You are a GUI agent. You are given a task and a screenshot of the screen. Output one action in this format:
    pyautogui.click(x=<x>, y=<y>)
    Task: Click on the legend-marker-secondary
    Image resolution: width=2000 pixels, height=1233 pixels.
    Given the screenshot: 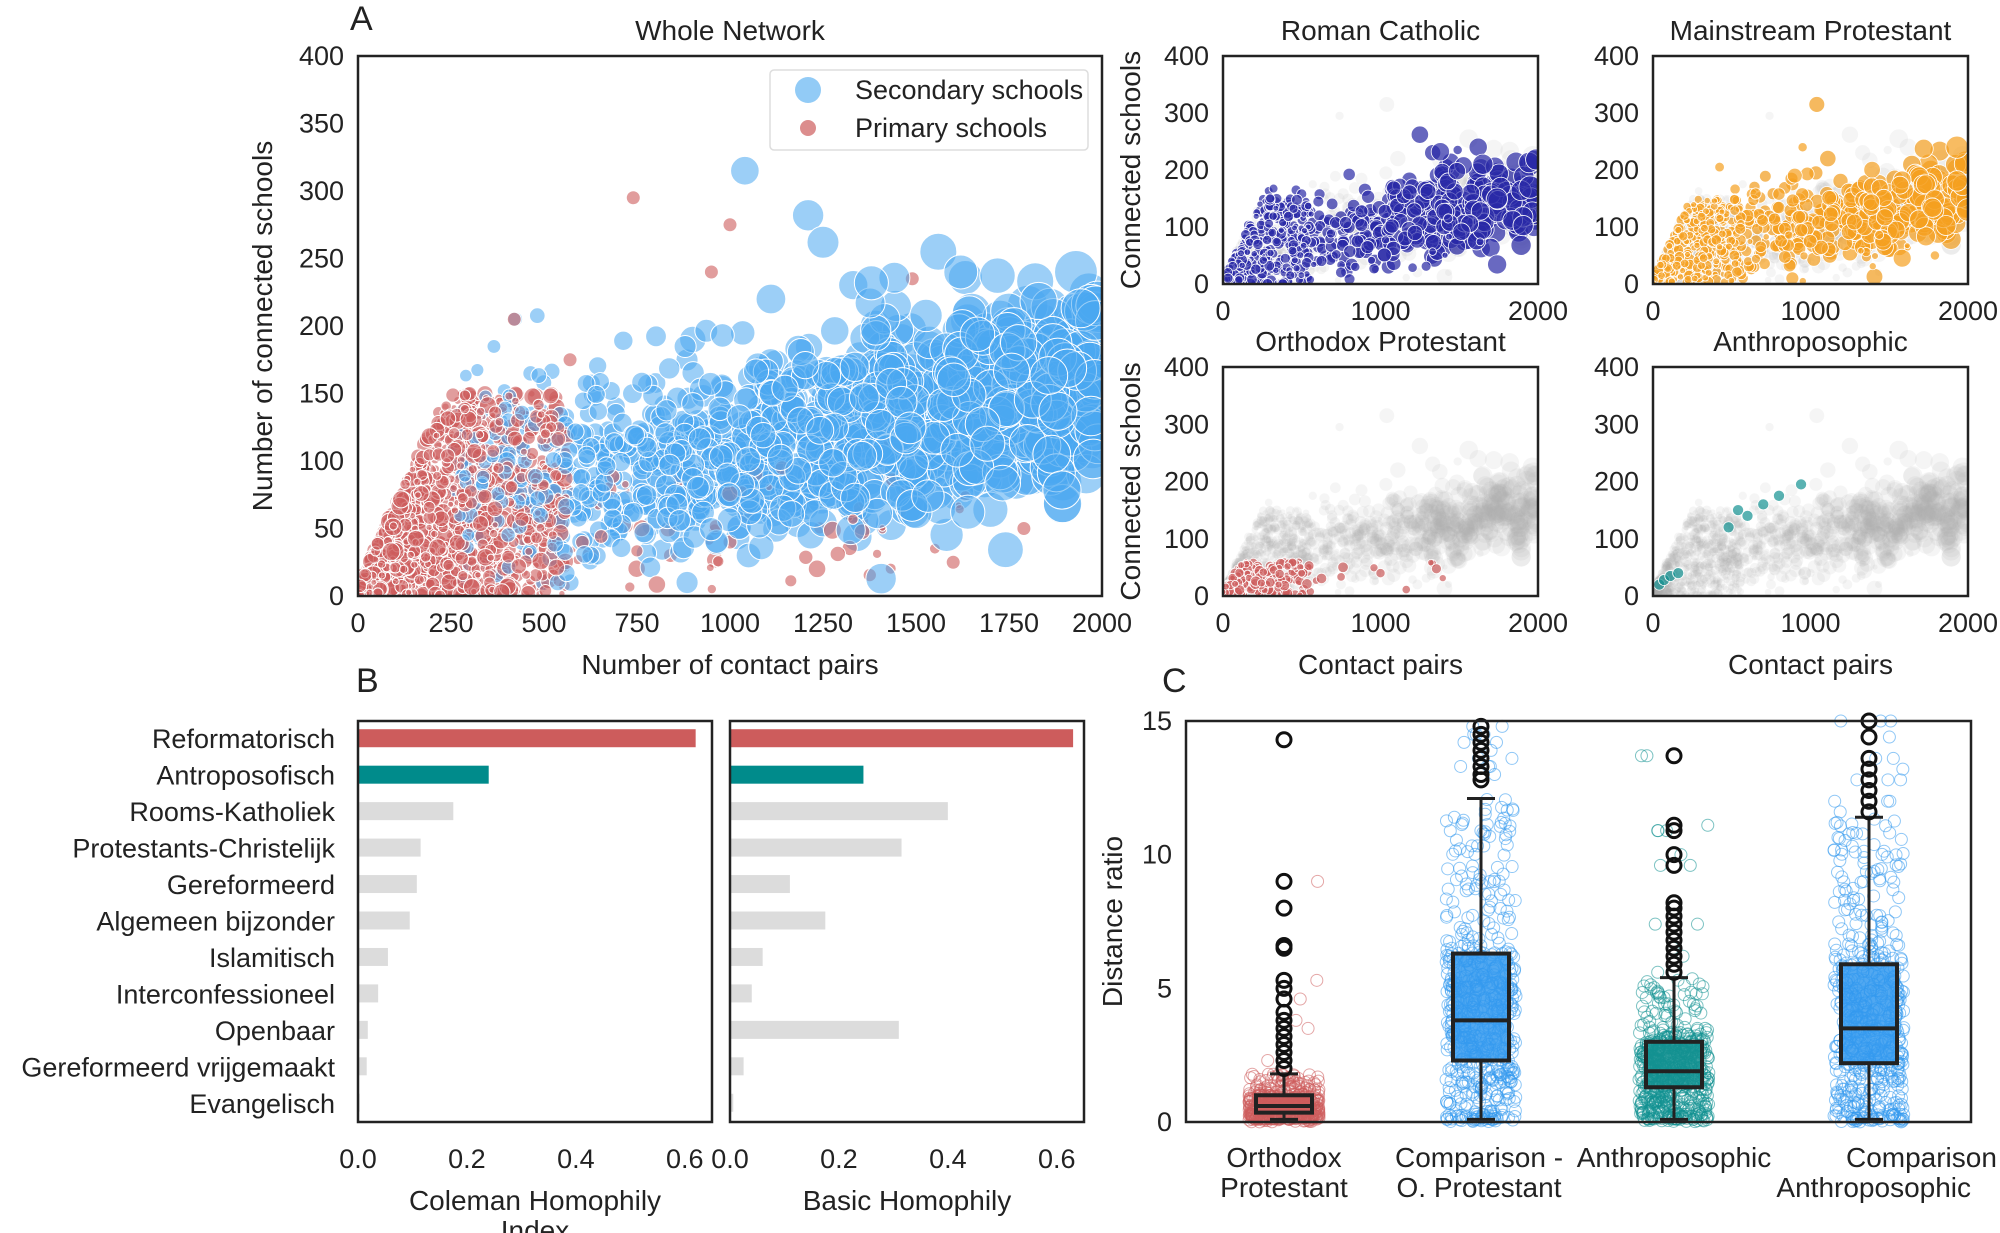 What is the action you would take?
    pyautogui.click(x=808, y=90)
    